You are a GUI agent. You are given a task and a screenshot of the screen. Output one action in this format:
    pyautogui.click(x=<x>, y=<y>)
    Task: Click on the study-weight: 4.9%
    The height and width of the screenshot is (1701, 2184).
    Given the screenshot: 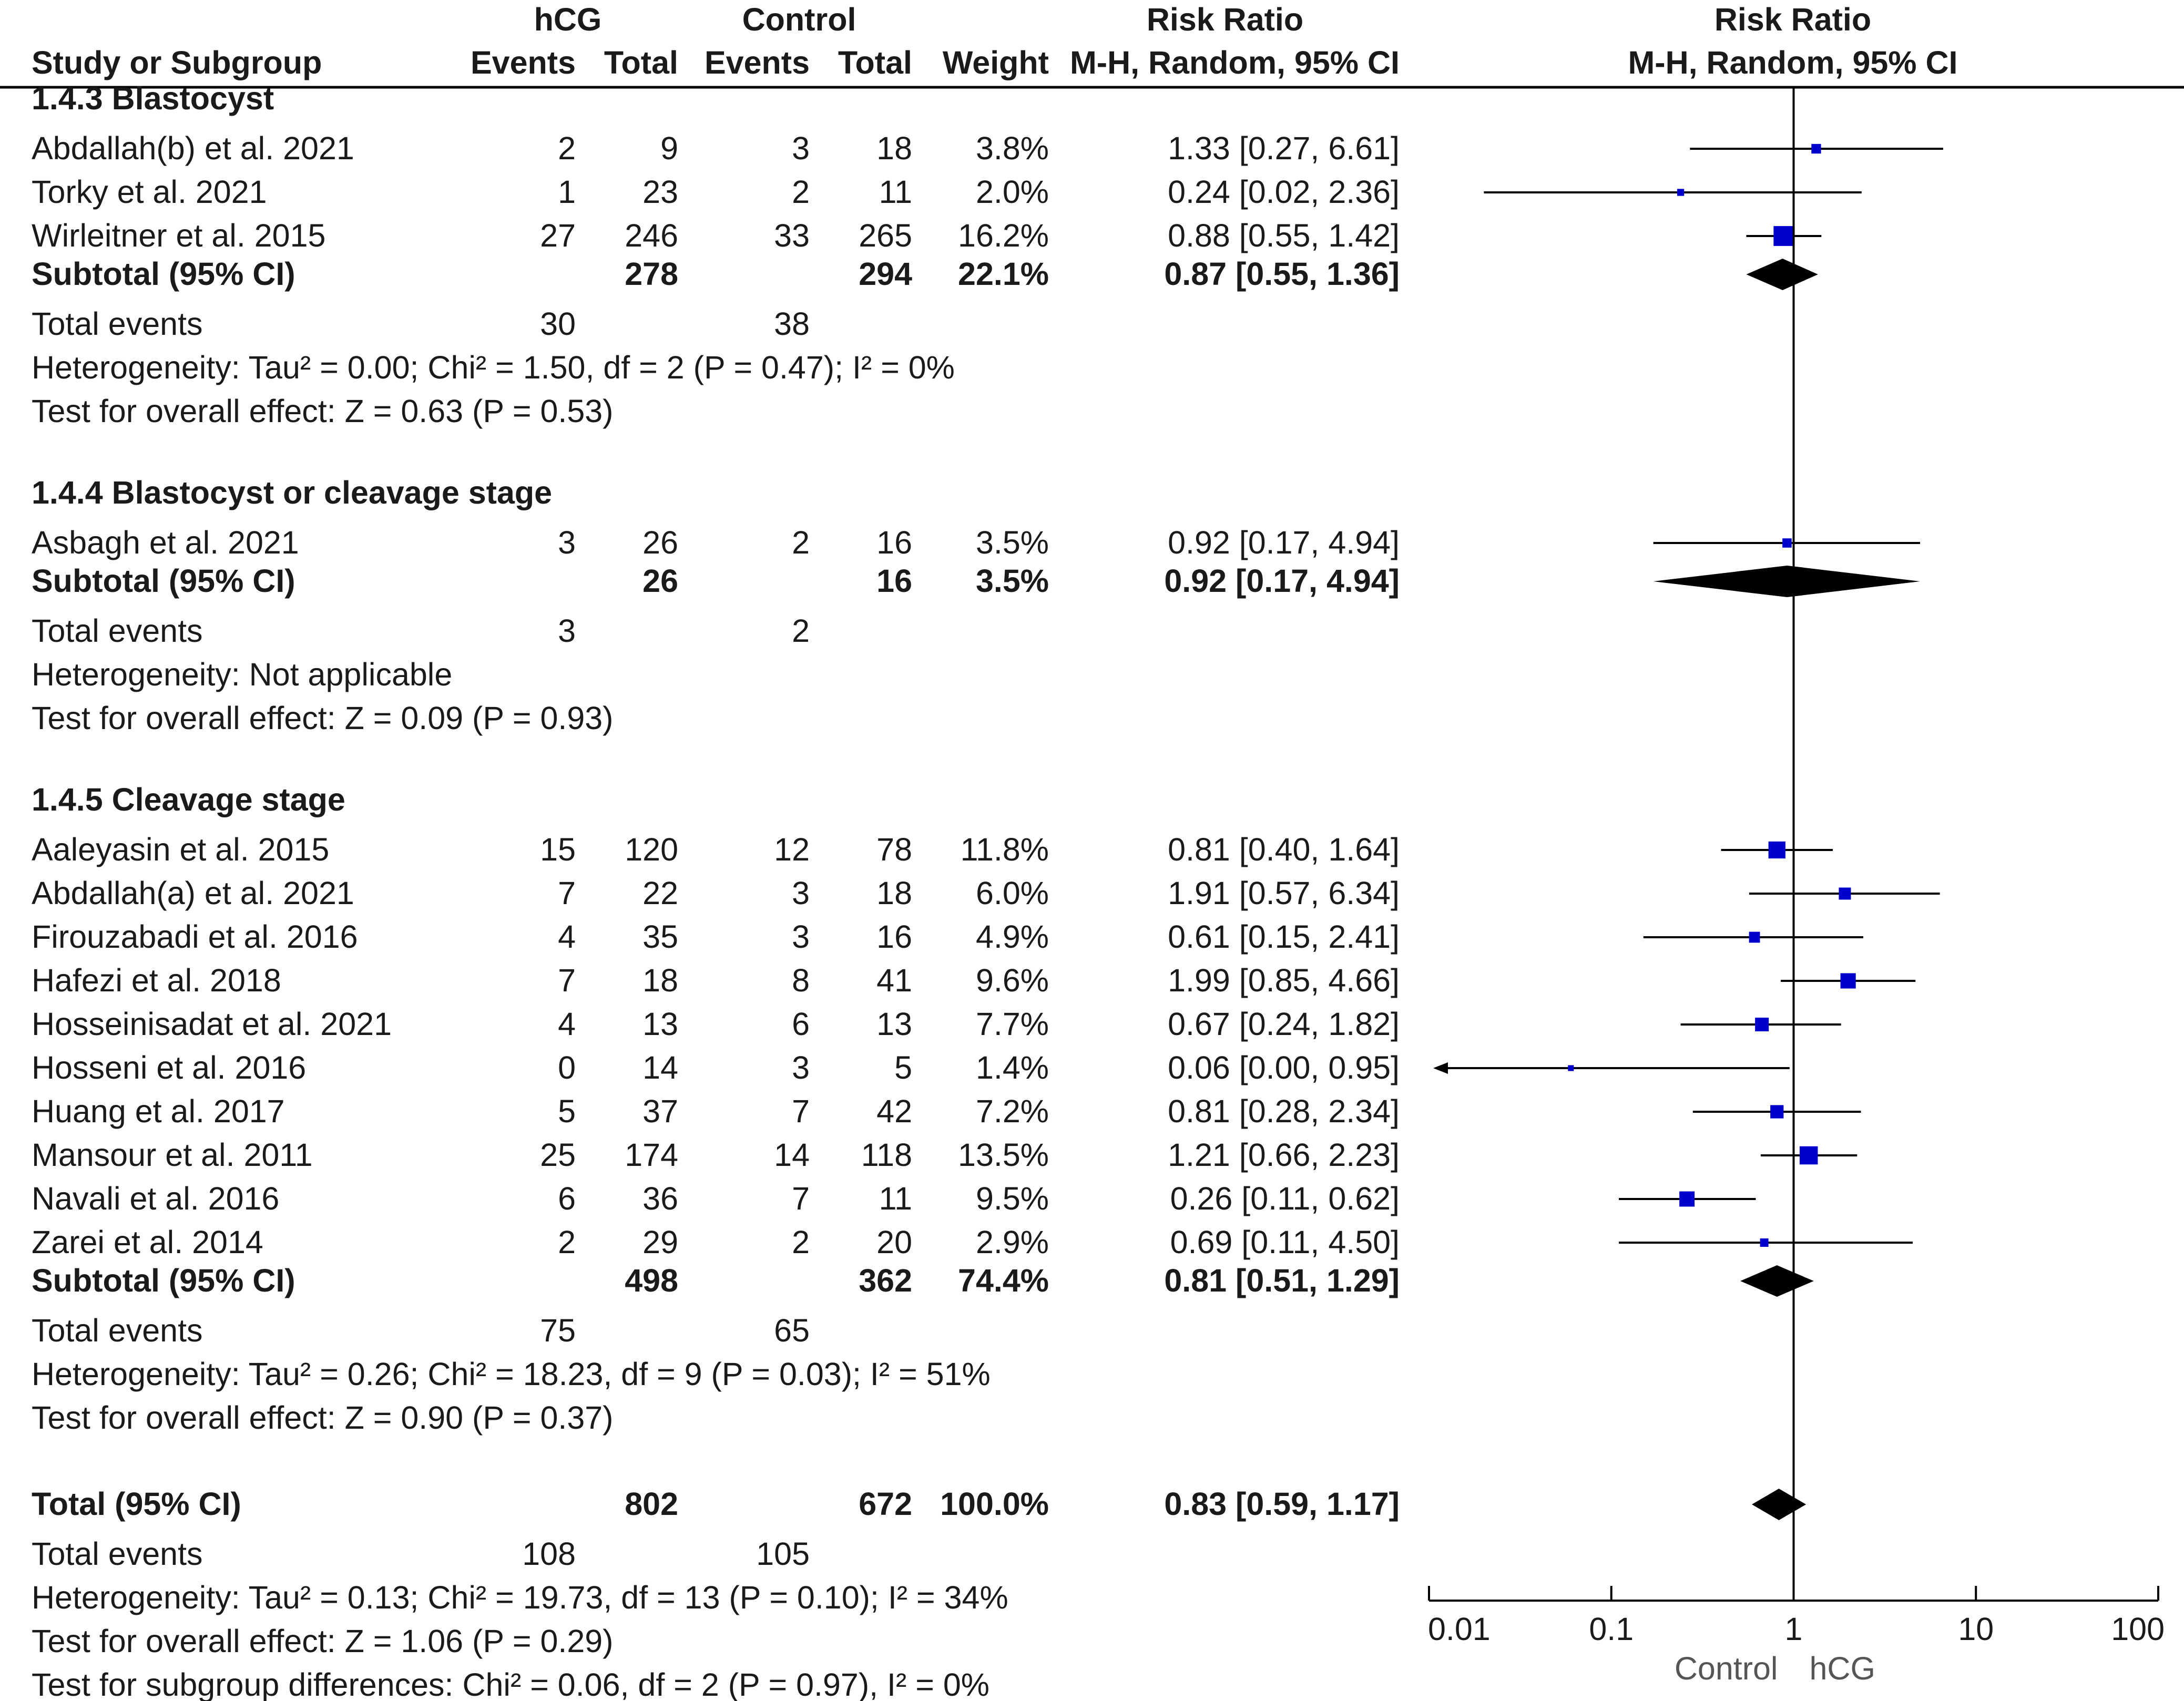 What is the action you would take?
    pyautogui.click(x=1012, y=937)
    